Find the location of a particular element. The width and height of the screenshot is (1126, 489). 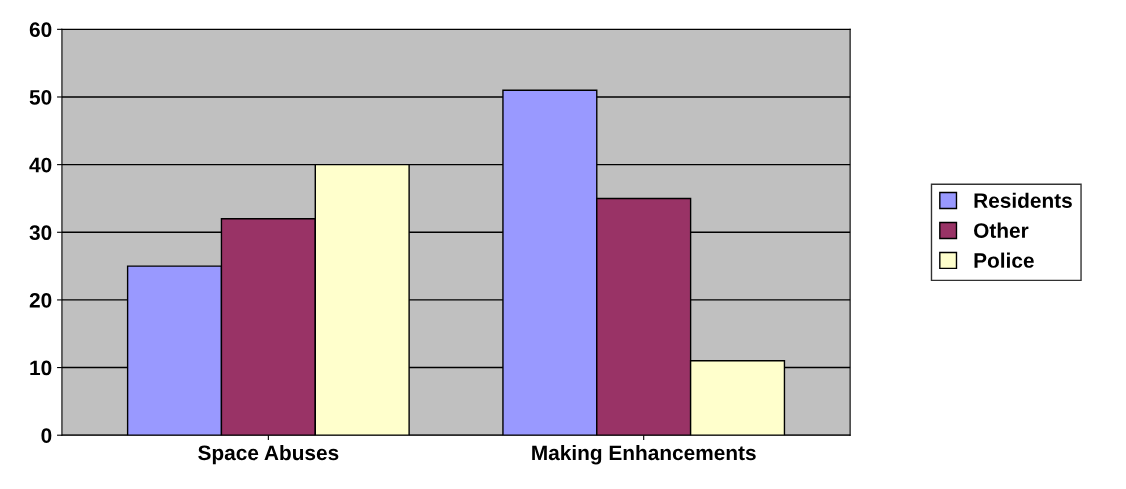

y-tick-label: 50 is located at coordinates (40, 97).